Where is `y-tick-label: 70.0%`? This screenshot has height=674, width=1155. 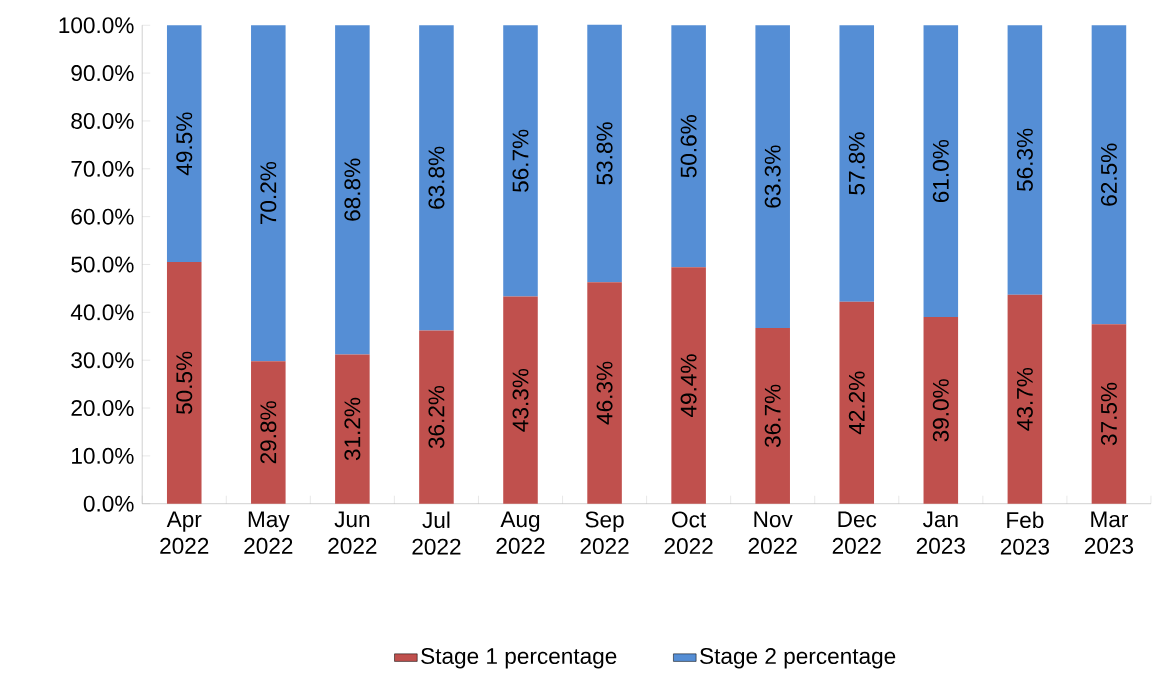
y-tick-label: 70.0% is located at coordinates (102, 168).